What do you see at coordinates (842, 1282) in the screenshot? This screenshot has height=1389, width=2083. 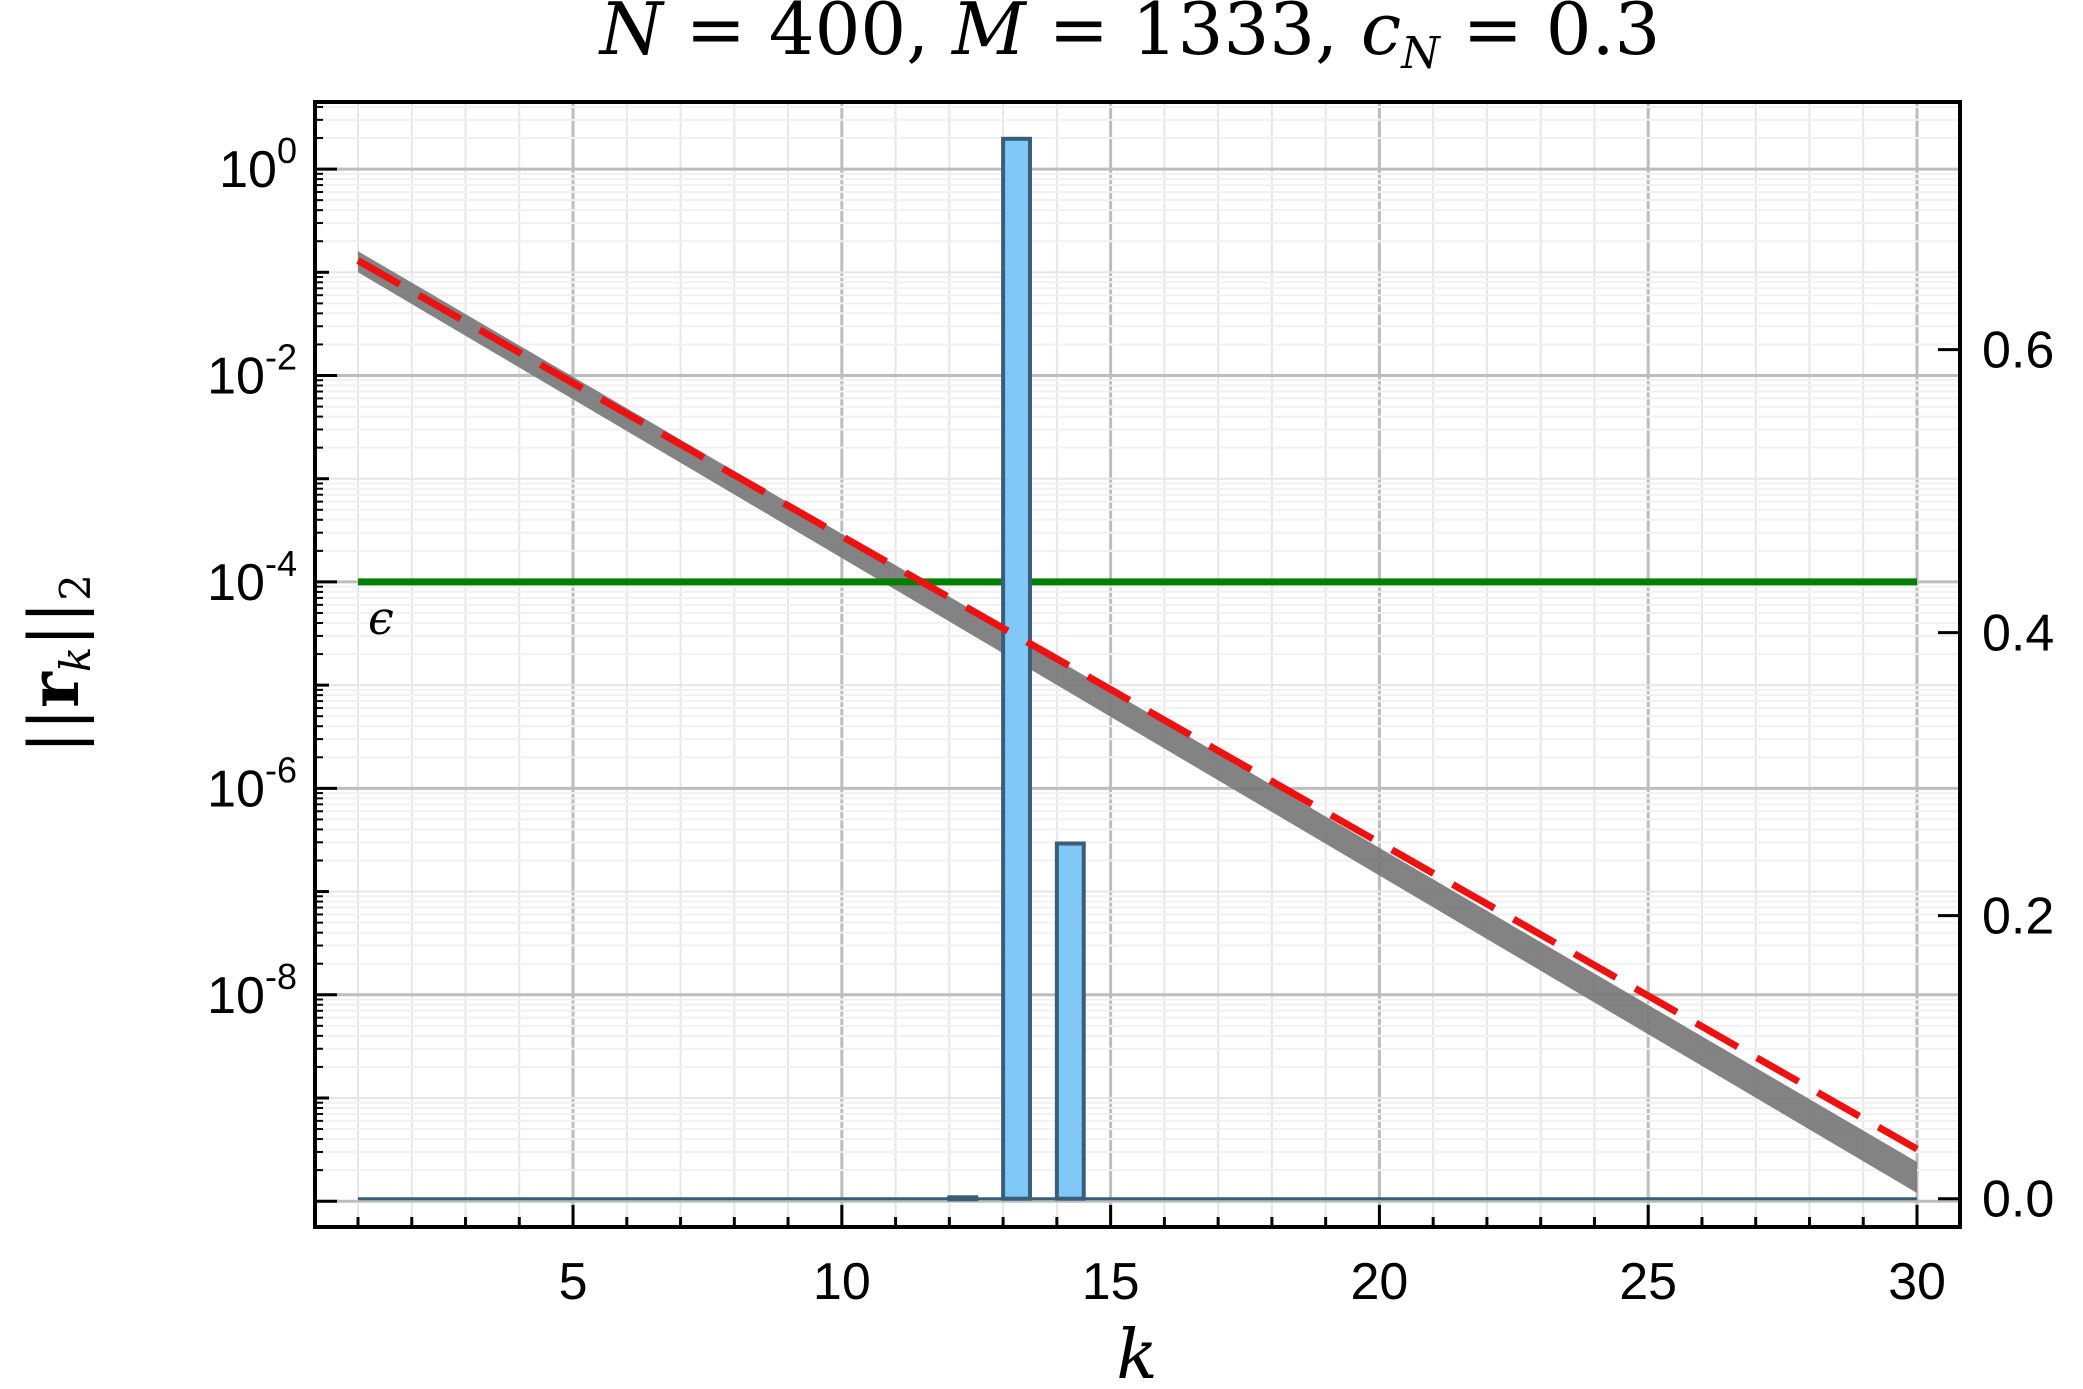 I see `x-tick-label: 10` at bounding box center [842, 1282].